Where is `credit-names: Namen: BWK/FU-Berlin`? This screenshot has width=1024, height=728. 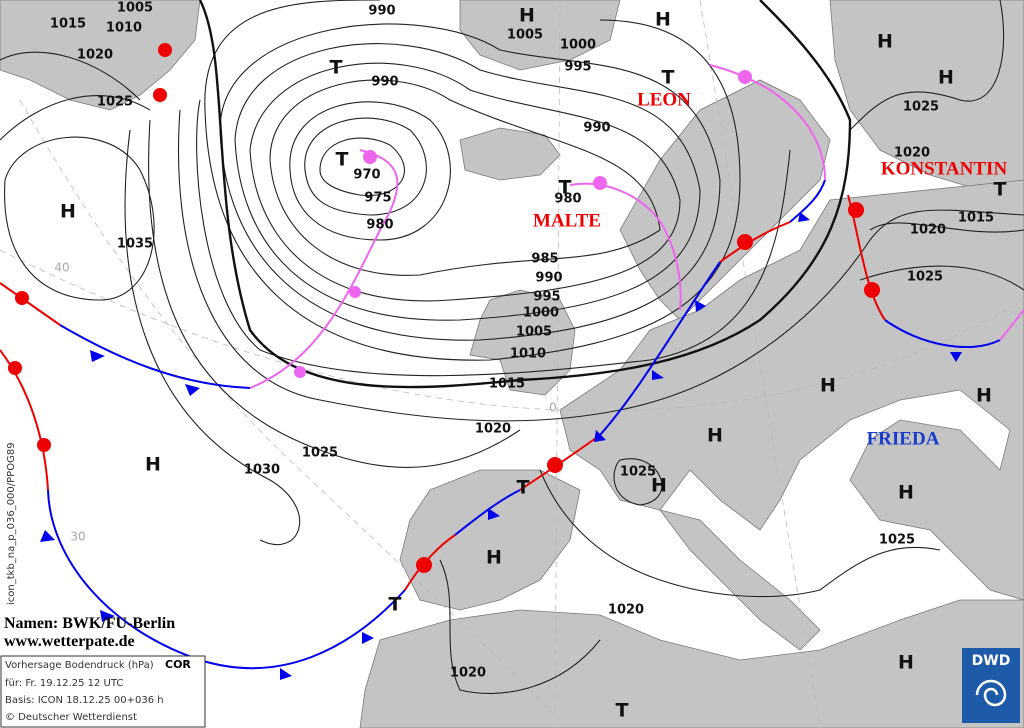
credit-names: Namen: BWK/FU-Berlin is located at coordinates (89, 623).